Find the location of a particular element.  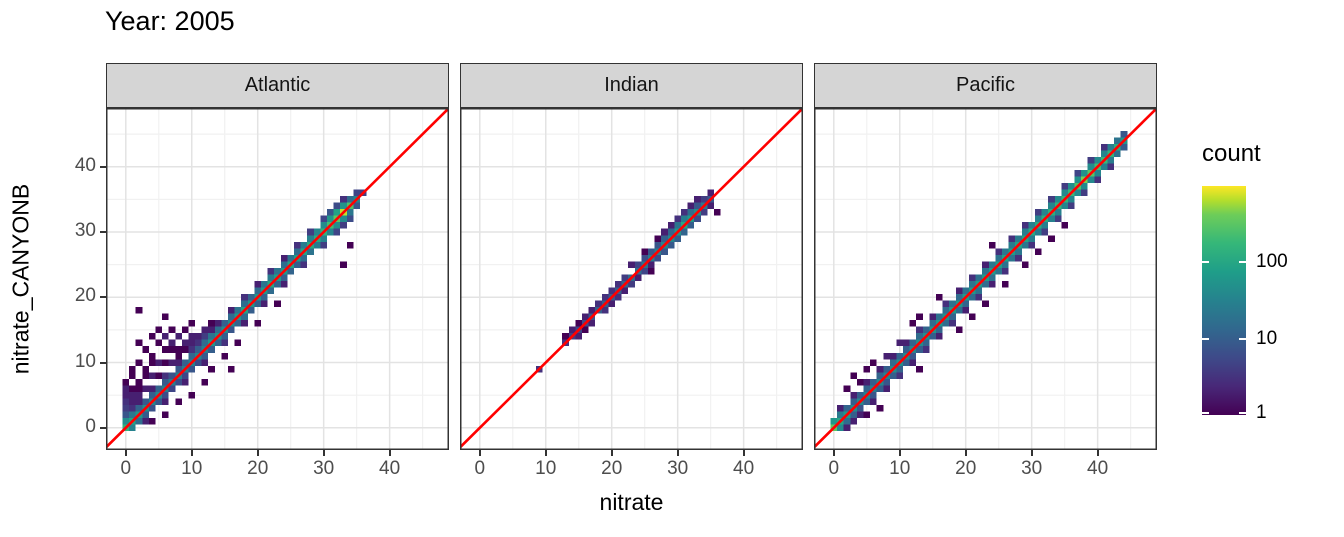

facet-strip-atlantic: Atlantic is located at coordinates (277, 85).